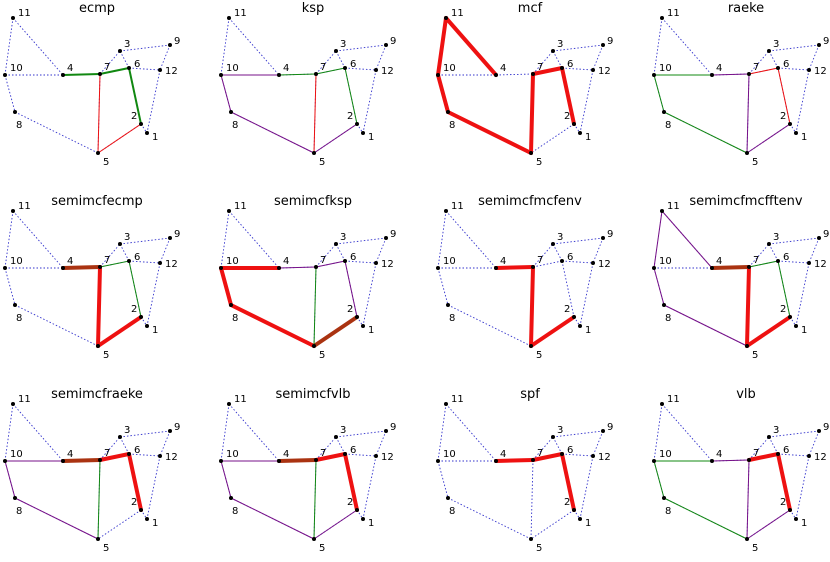 The height and width of the screenshot is (562, 830). I want to click on panel-title: ksp, so click(313, 8).